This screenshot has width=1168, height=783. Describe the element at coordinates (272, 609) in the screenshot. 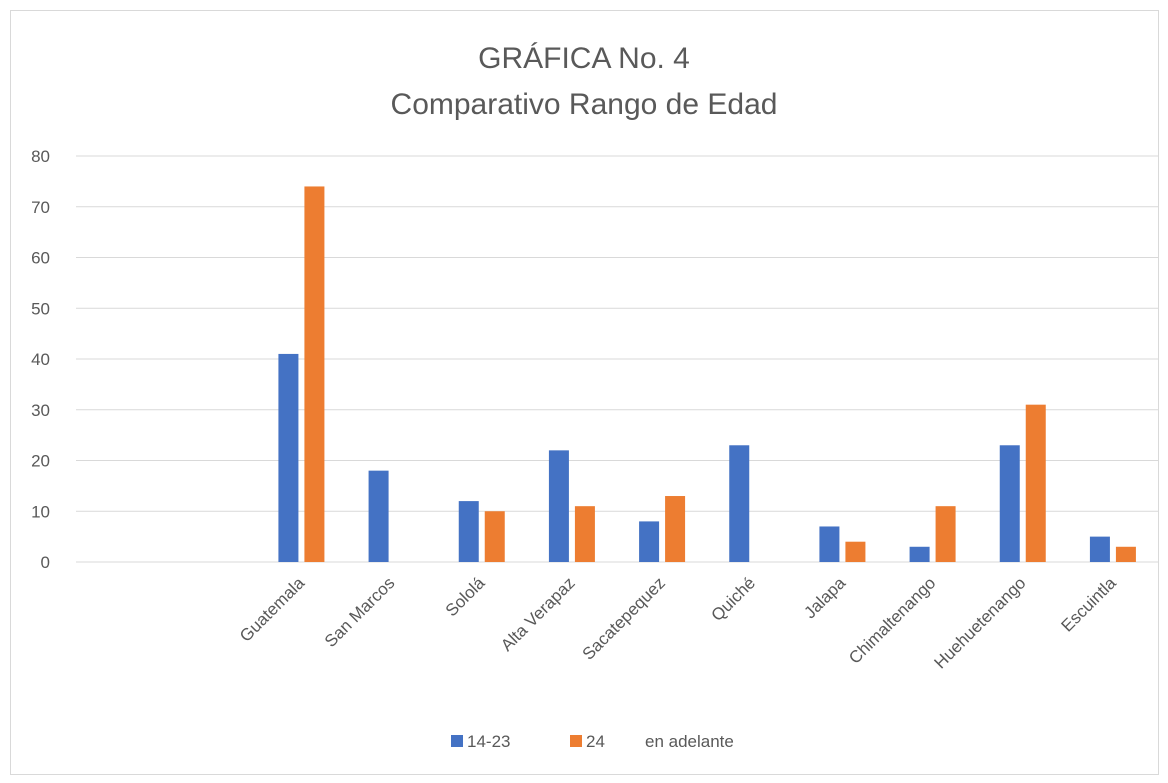

I see `x-tick-label: Guatemala` at that location.